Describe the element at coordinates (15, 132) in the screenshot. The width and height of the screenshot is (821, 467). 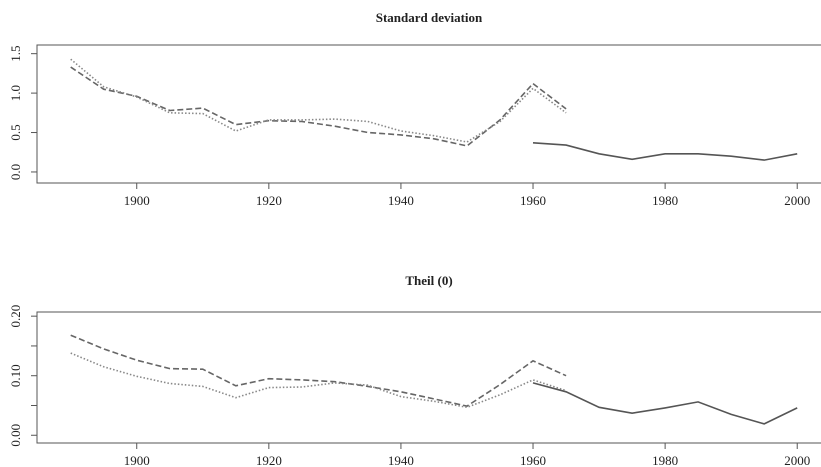
I see `y-tick-label: 0.5` at that location.